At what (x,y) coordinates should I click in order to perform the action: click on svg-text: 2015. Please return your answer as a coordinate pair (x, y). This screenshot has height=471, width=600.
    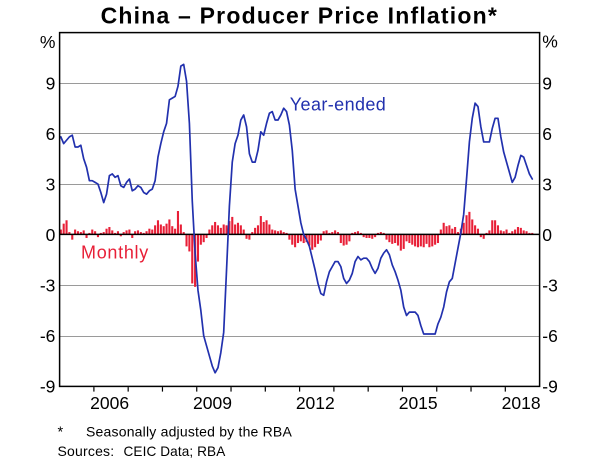
    Looking at the image, I should click on (418, 403).